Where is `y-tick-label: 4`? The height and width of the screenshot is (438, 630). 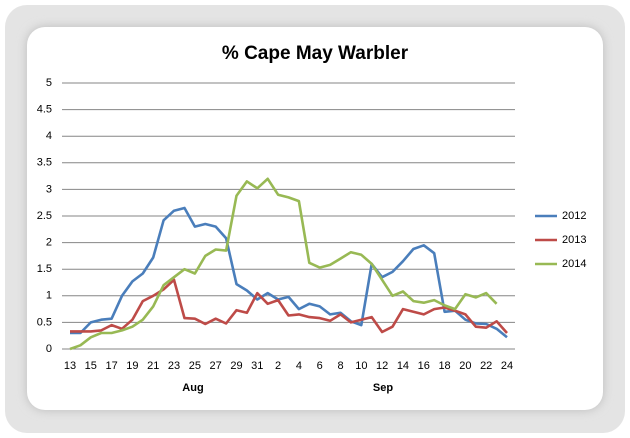
y-tick-label: 4 is located at coordinates (49, 136).